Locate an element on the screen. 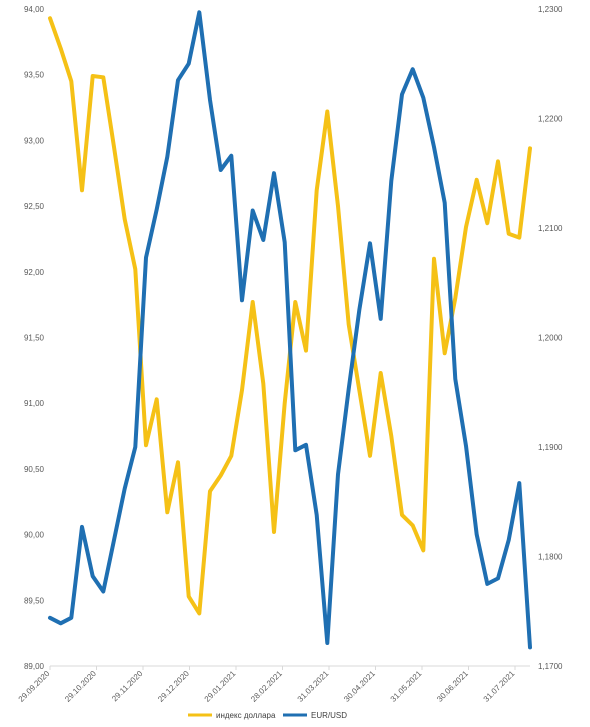  right-tick-label: 1,1800 is located at coordinates (550, 557).